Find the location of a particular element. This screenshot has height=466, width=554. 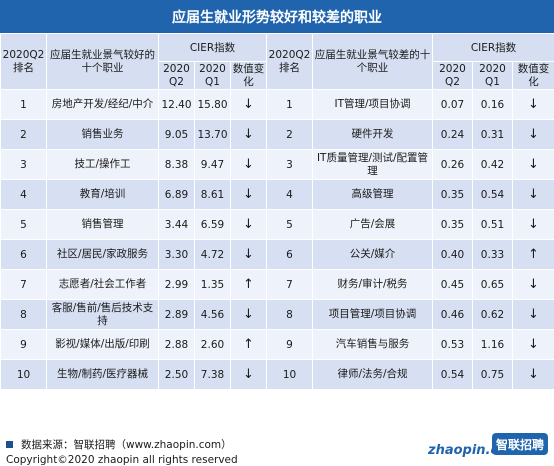

header-change-right: 数值变化 is located at coordinates (533, 75).